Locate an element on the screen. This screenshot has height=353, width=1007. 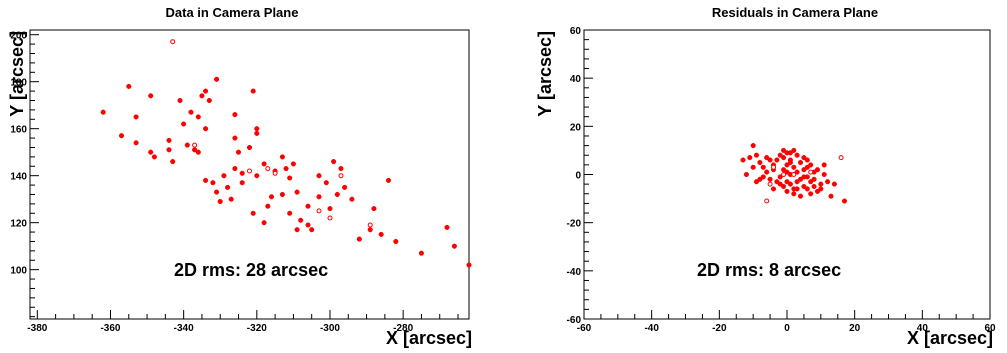
right-chart-x-tick-label: 0 is located at coordinates (787, 328).